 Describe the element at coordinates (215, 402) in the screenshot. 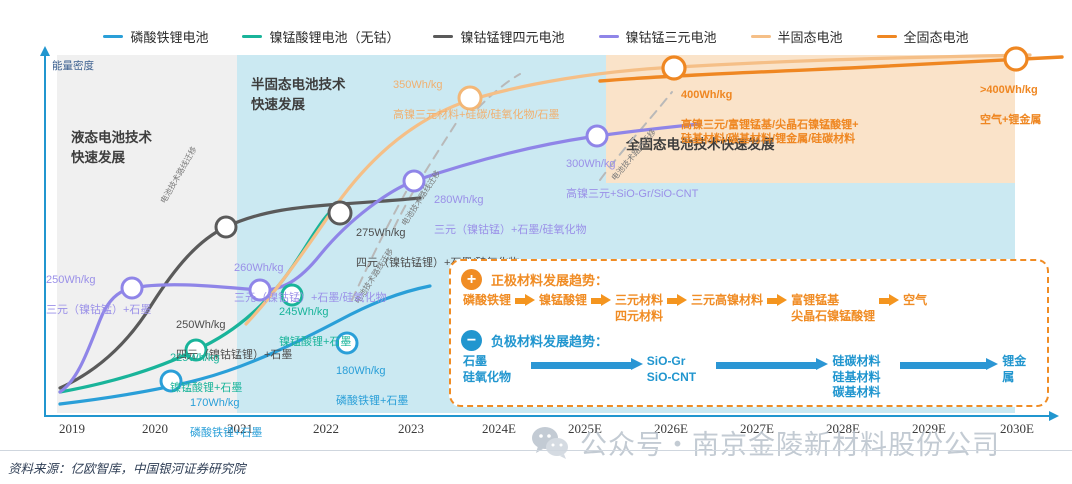

I see `point-value: 170Wh/kg` at that location.